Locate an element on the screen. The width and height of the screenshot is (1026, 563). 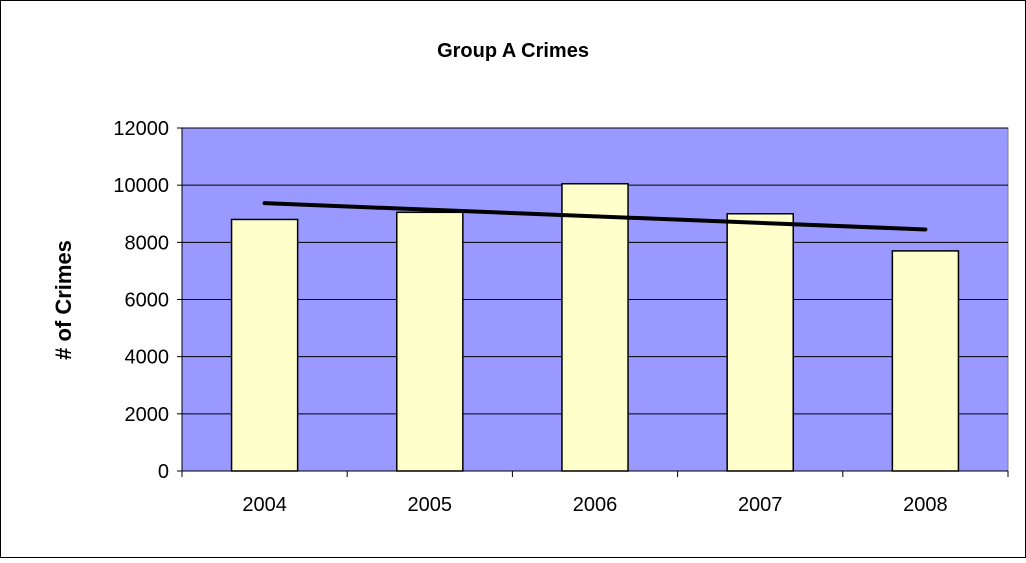
bar-2005 is located at coordinates (430, 341).